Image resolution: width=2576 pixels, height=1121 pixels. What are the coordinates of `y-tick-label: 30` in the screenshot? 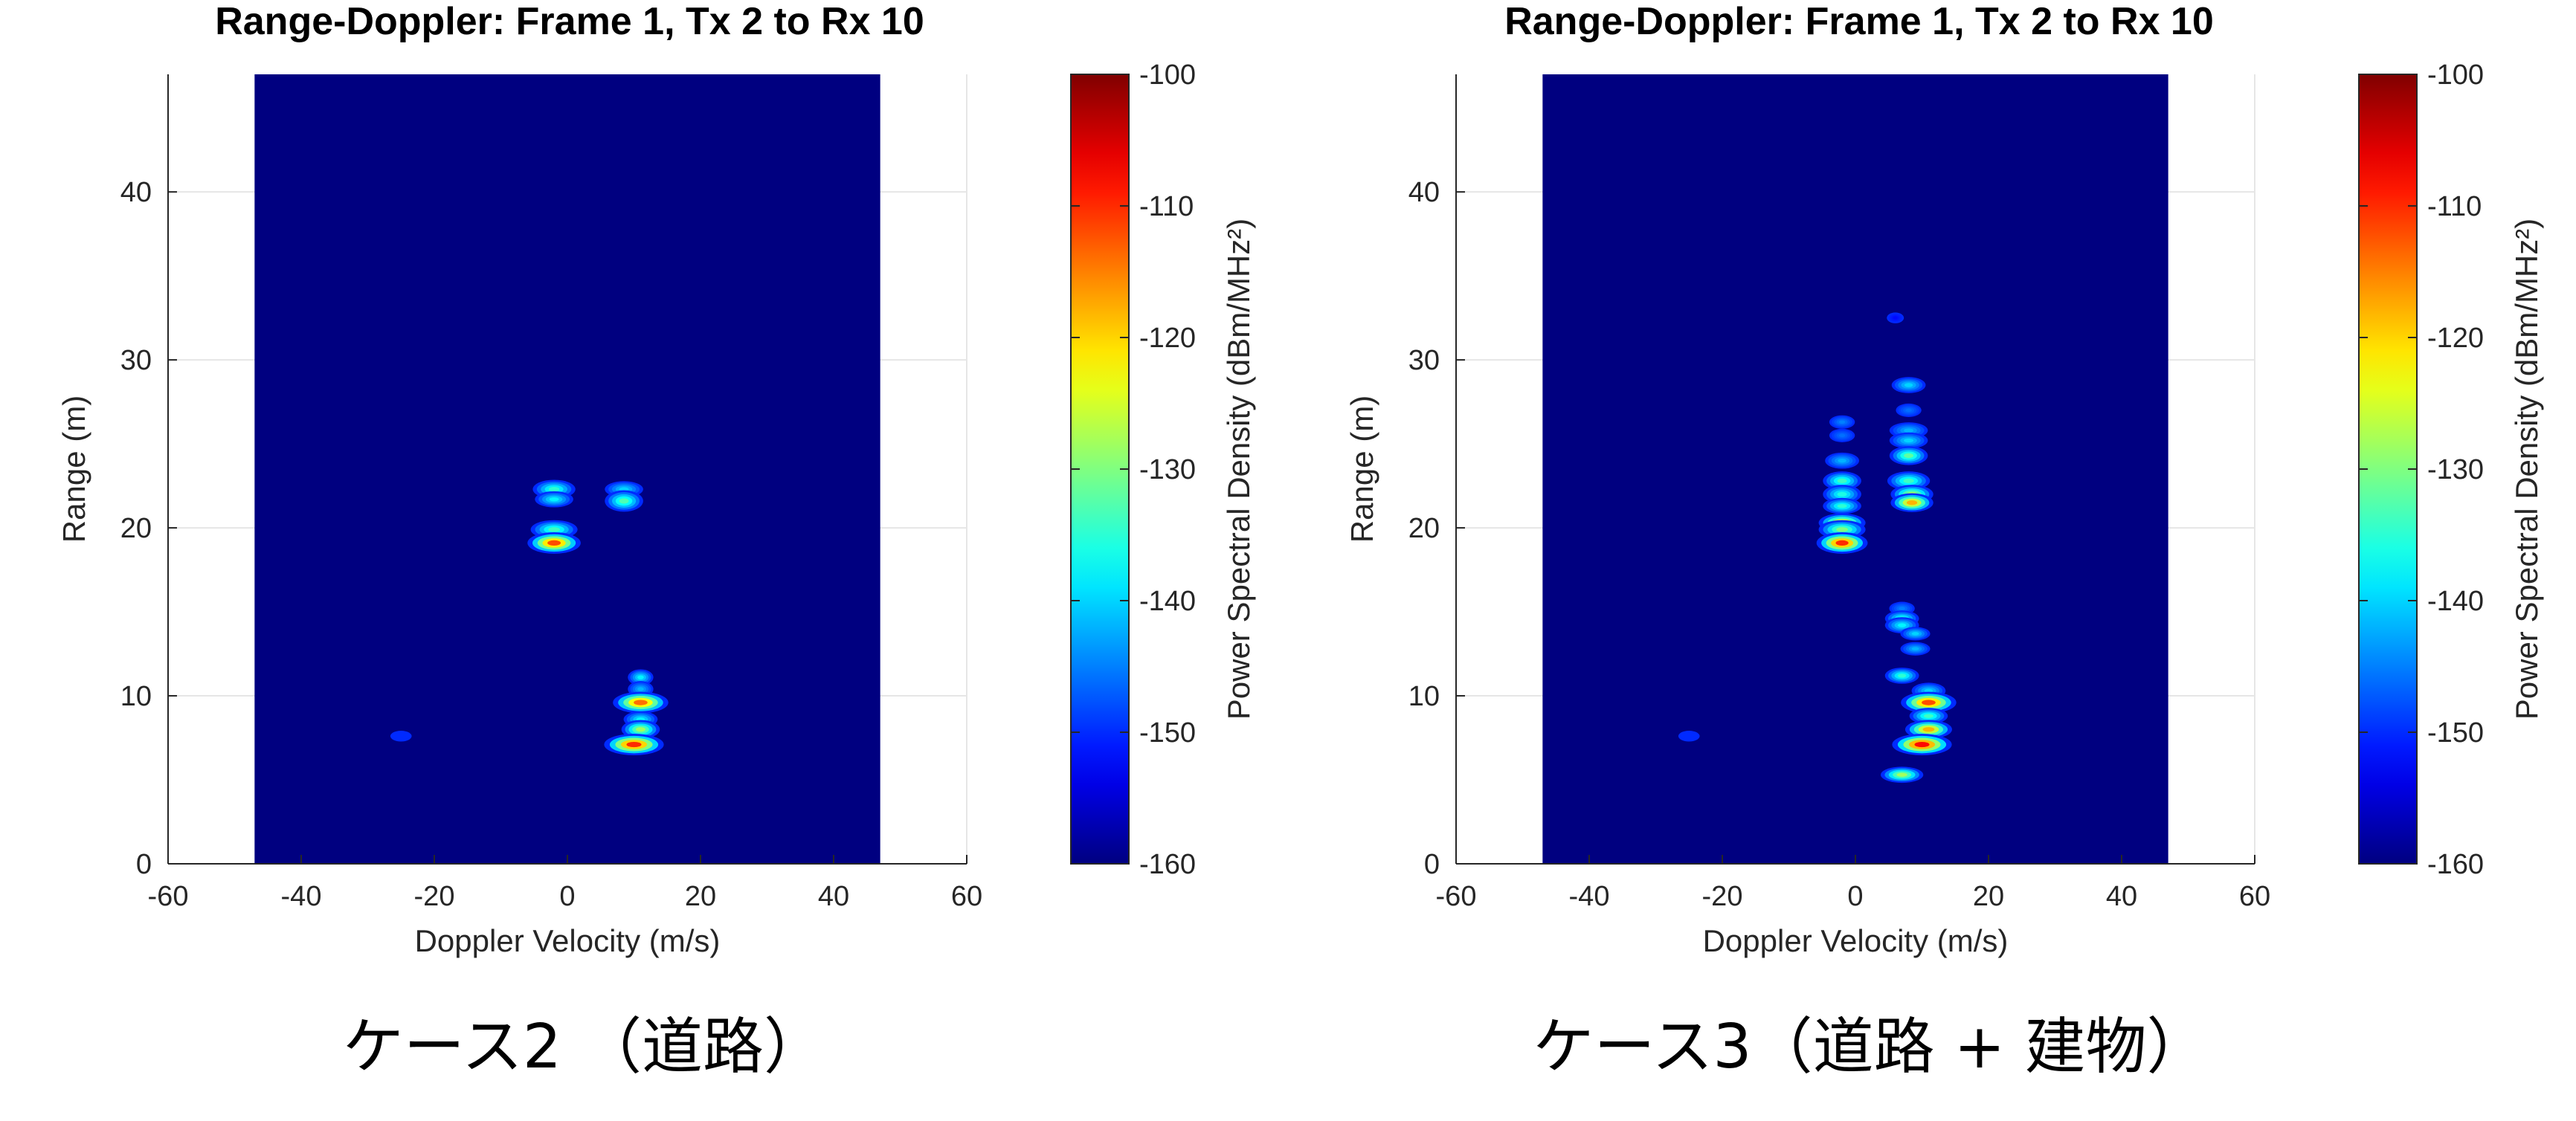 It's located at (1424, 360).